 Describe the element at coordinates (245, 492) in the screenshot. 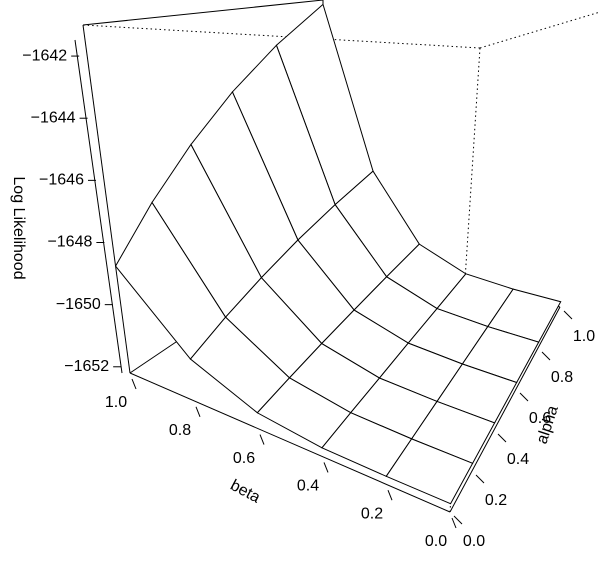

I see `x-axis-title: beta` at that location.